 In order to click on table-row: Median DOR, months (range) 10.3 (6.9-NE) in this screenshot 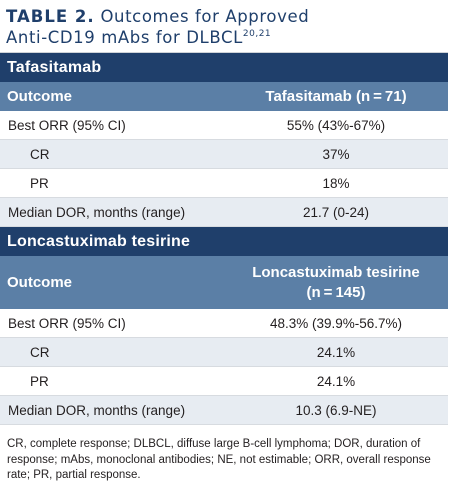, I will do `click(224, 410)`.